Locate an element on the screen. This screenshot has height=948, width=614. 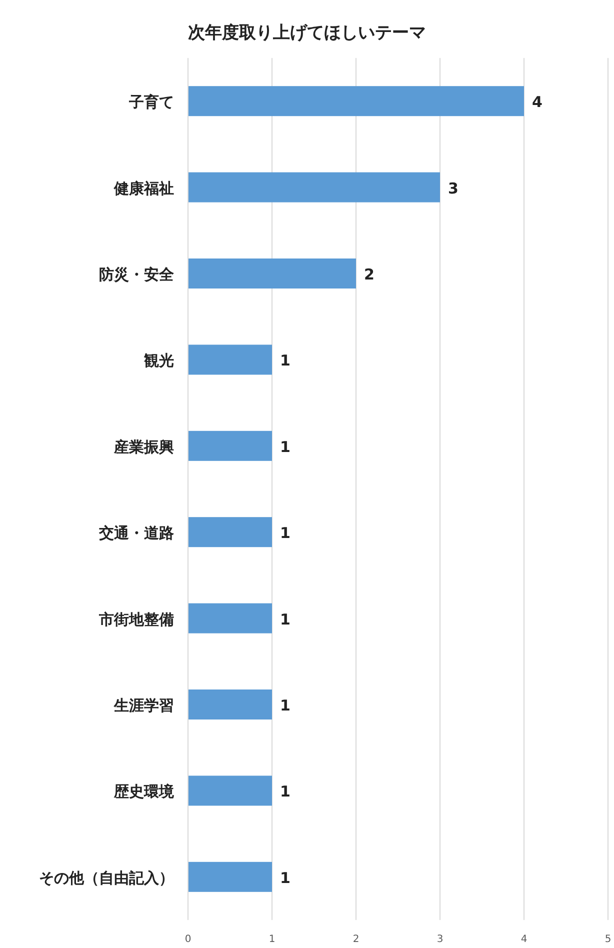
y-tick-label: 防災・安全 is located at coordinates (137, 275).